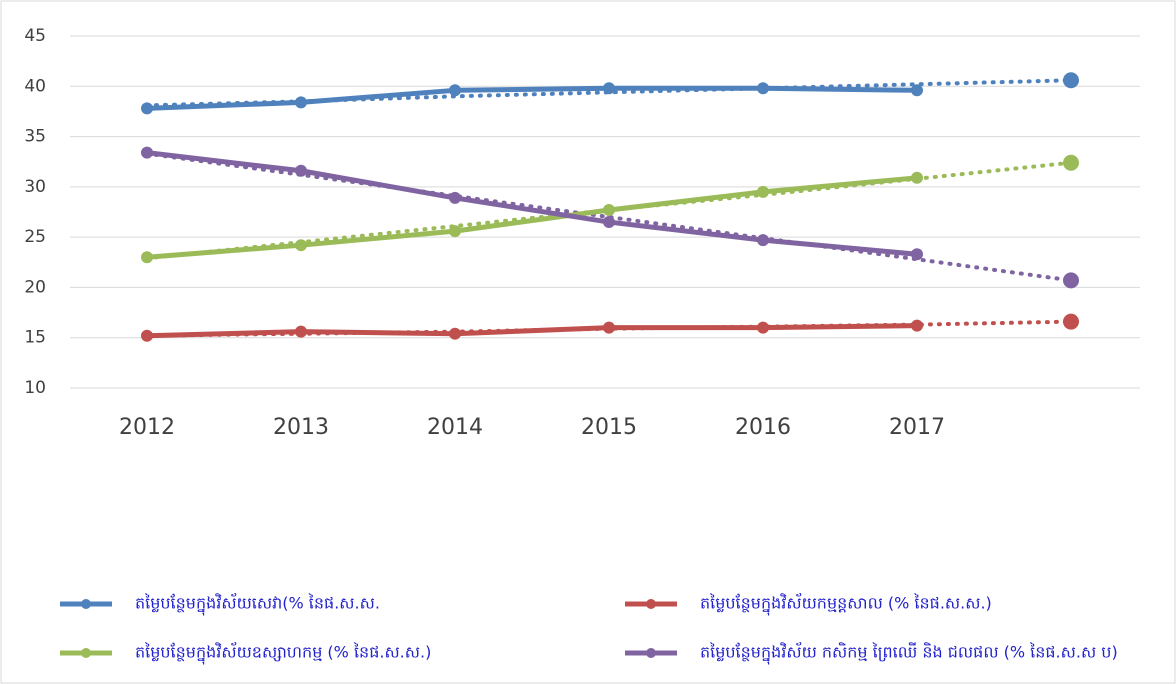 The image size is (1176, 684). What do you see at coordinates (35, 36) in the screenshot?
I see `y-tick-label: 45` at bounding box center [35, 36].